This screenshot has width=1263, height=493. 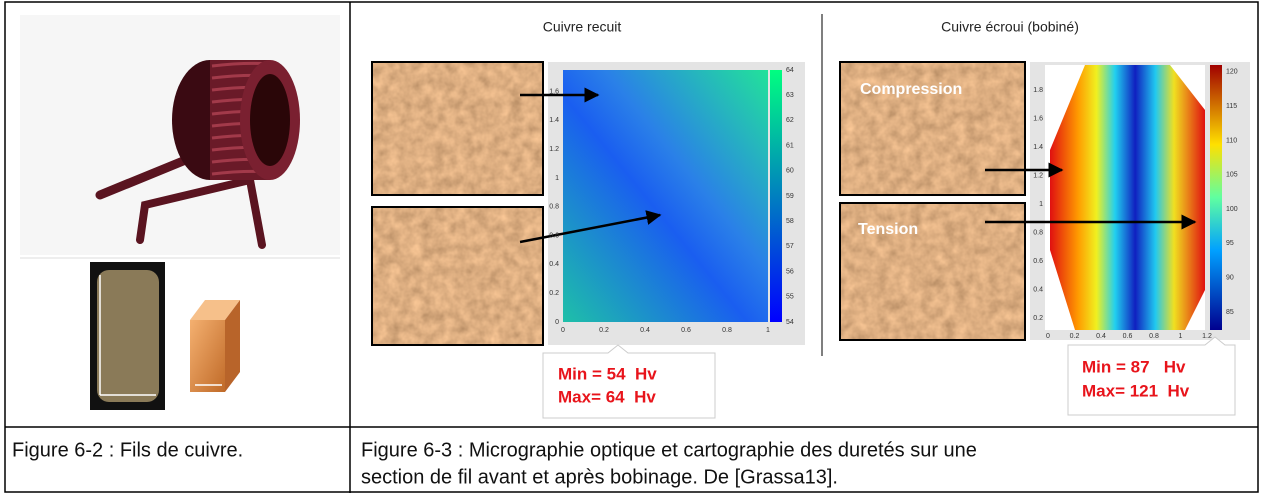 What do you see at coordinates (790, 95) in the screenshot?
I see `colorbar-tick-label: 63` at bounding box center [790, 95].